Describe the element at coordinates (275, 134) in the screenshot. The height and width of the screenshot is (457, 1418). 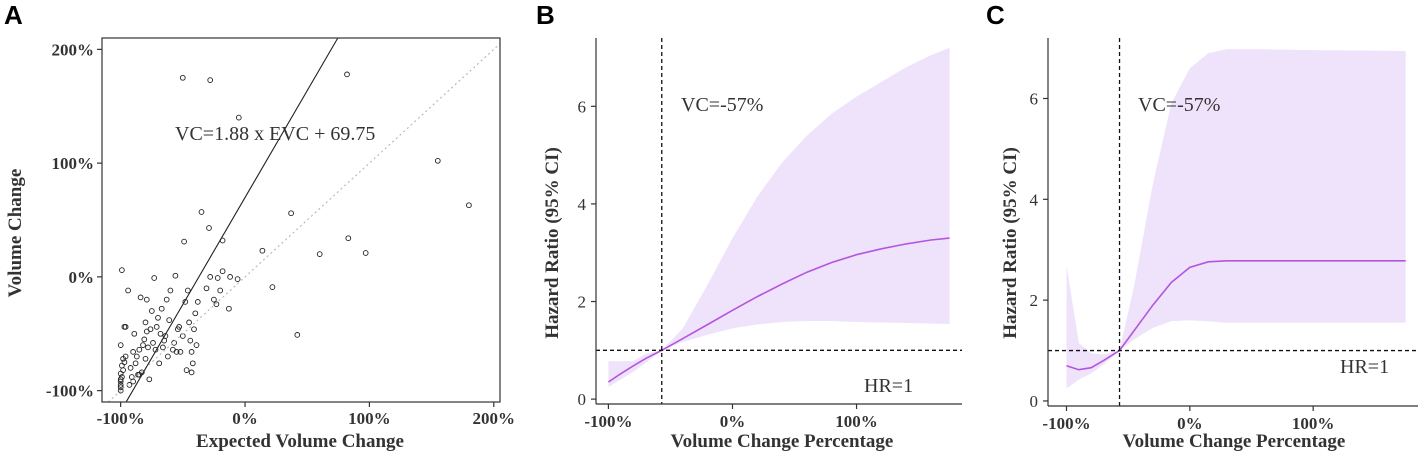
I see `regression-annotation: VC=1.88 x EVC + 69.75` at that location.